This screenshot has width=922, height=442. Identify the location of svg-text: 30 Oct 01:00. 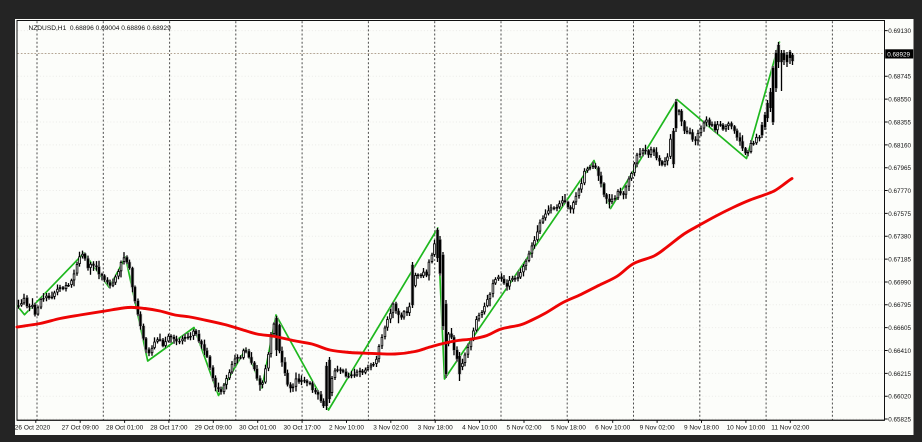
(258, 427).